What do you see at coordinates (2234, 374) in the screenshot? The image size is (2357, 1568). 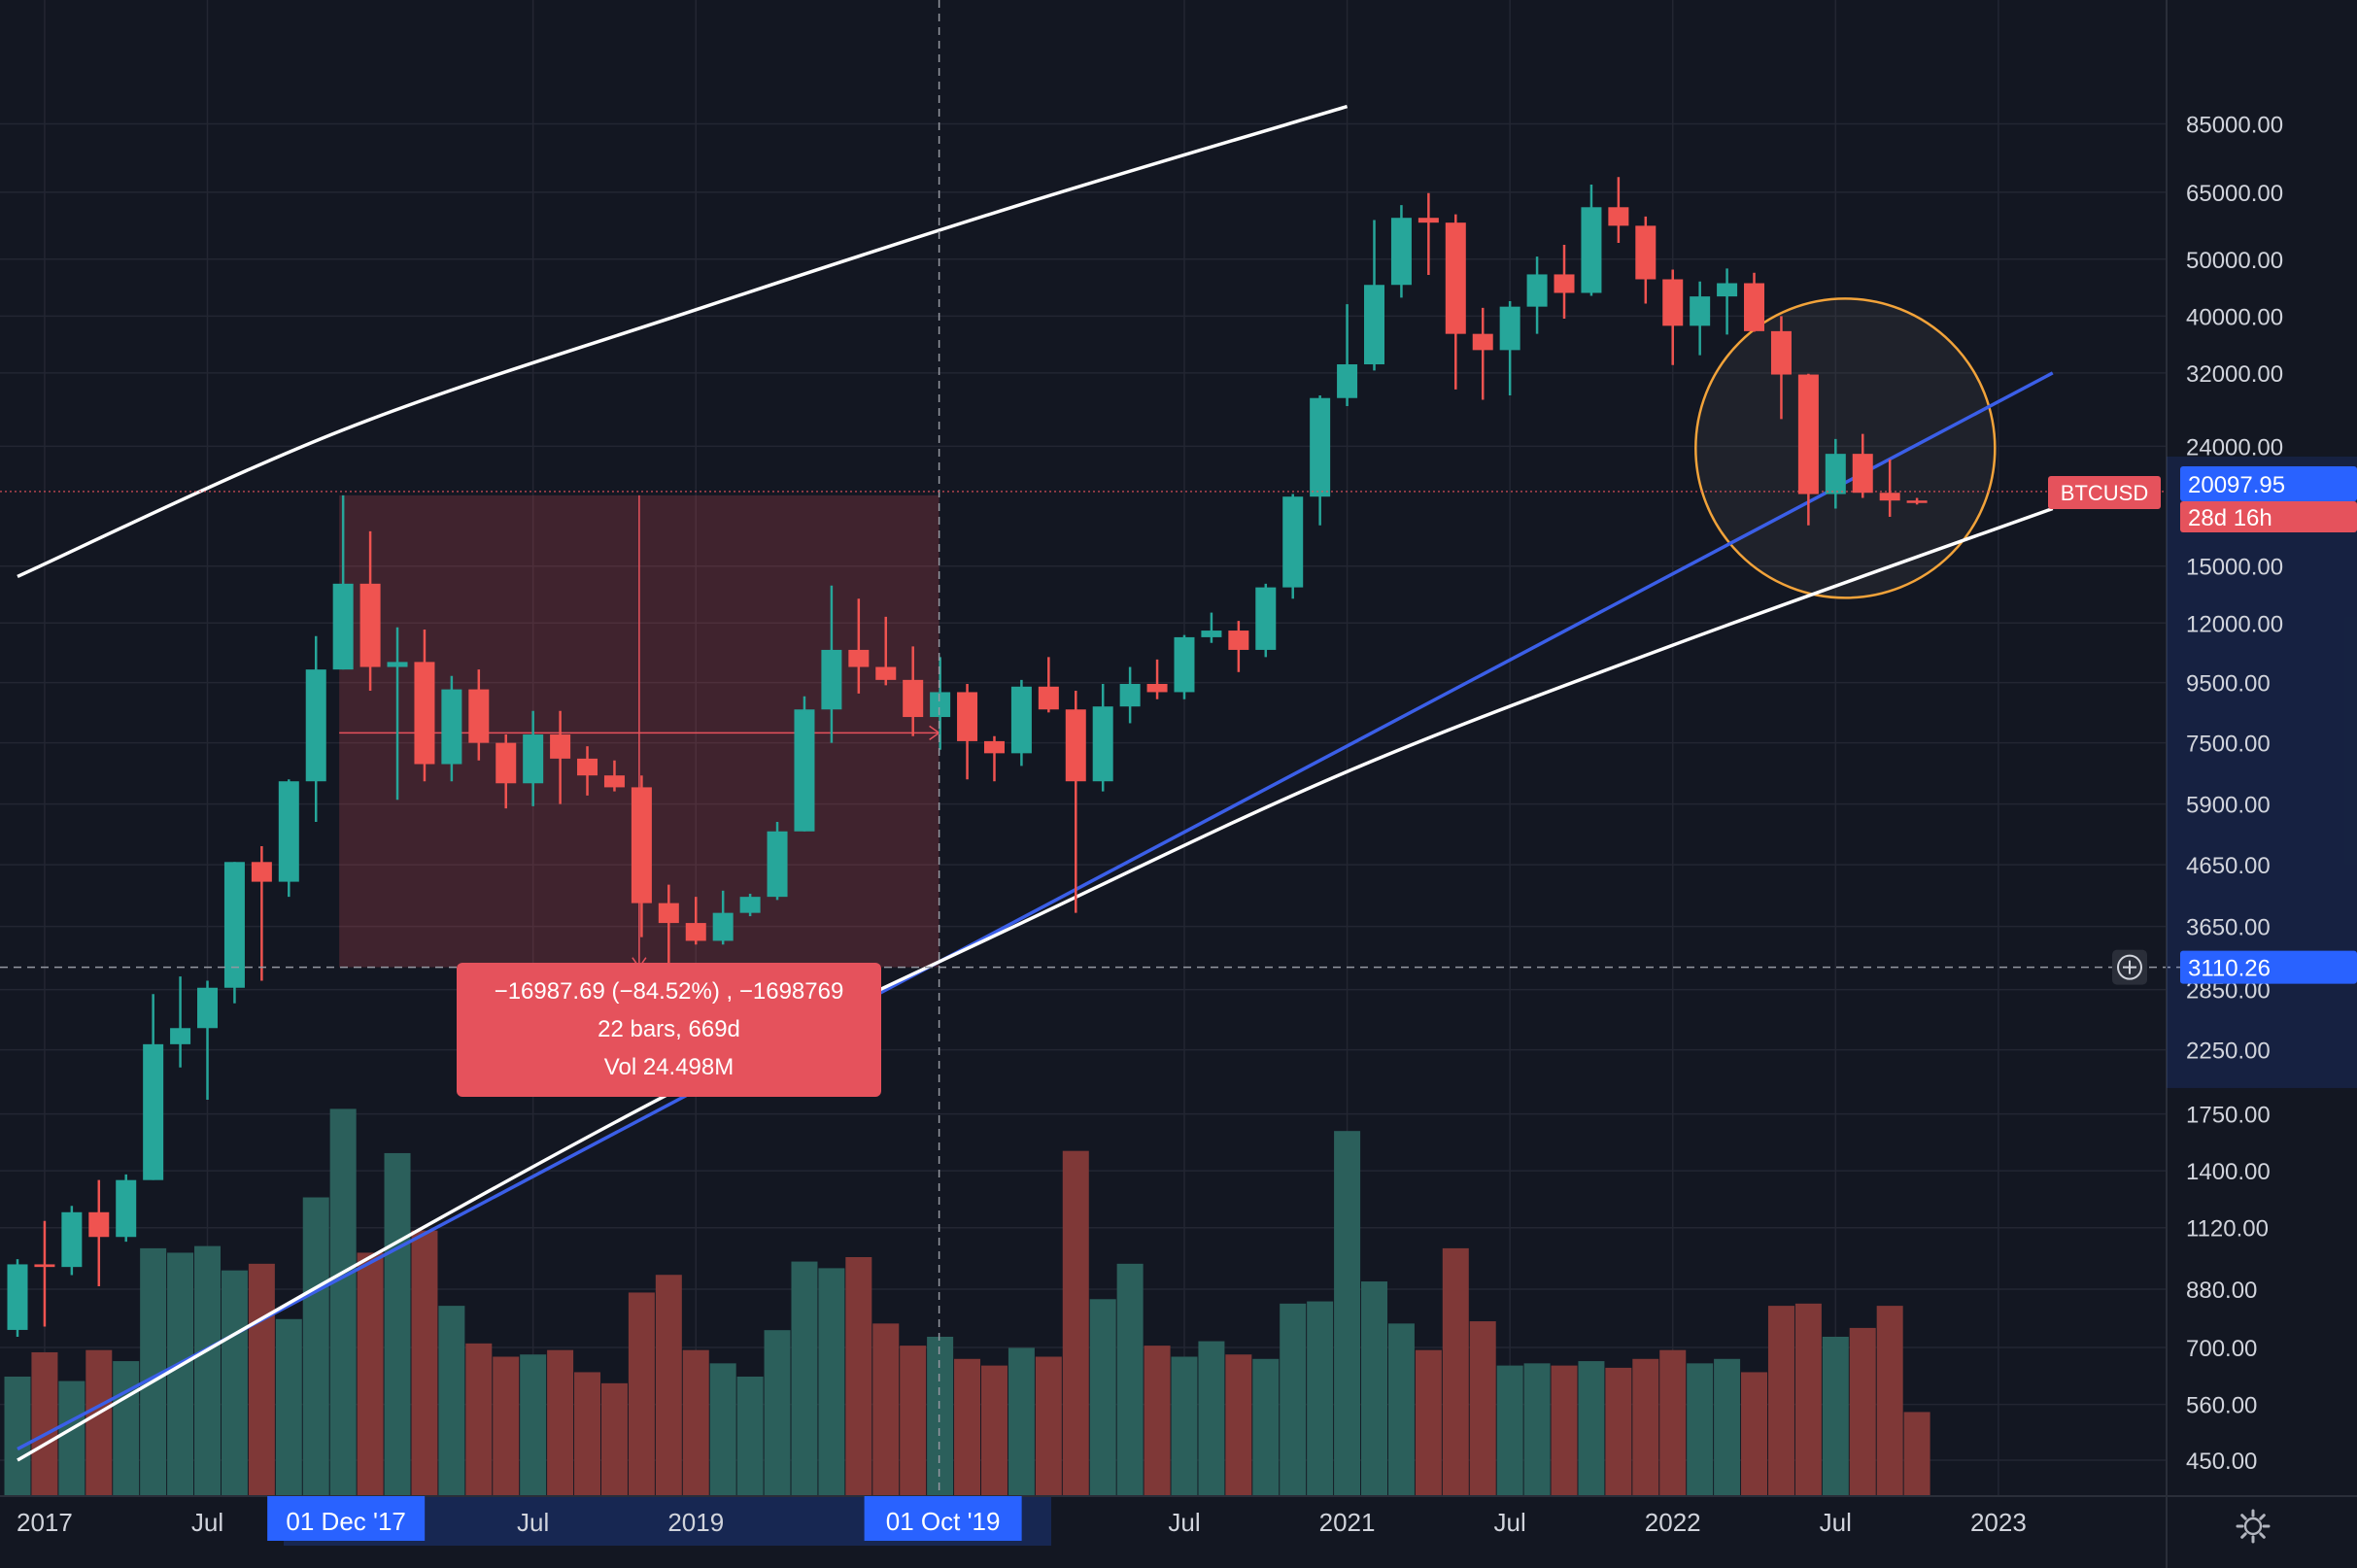 I see `price-tick-label: 32000.00` at bounding box center [2234, 374].